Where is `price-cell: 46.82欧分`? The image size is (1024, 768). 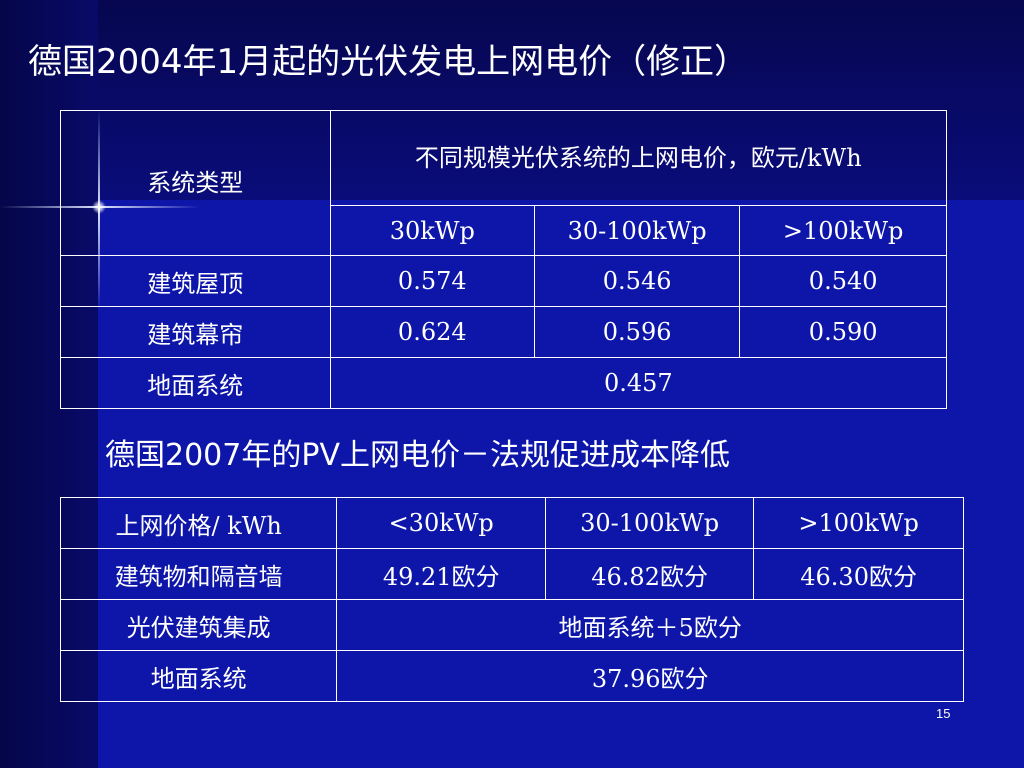 price-cell: 46.82欧分 is located at coordinates (649, 574).